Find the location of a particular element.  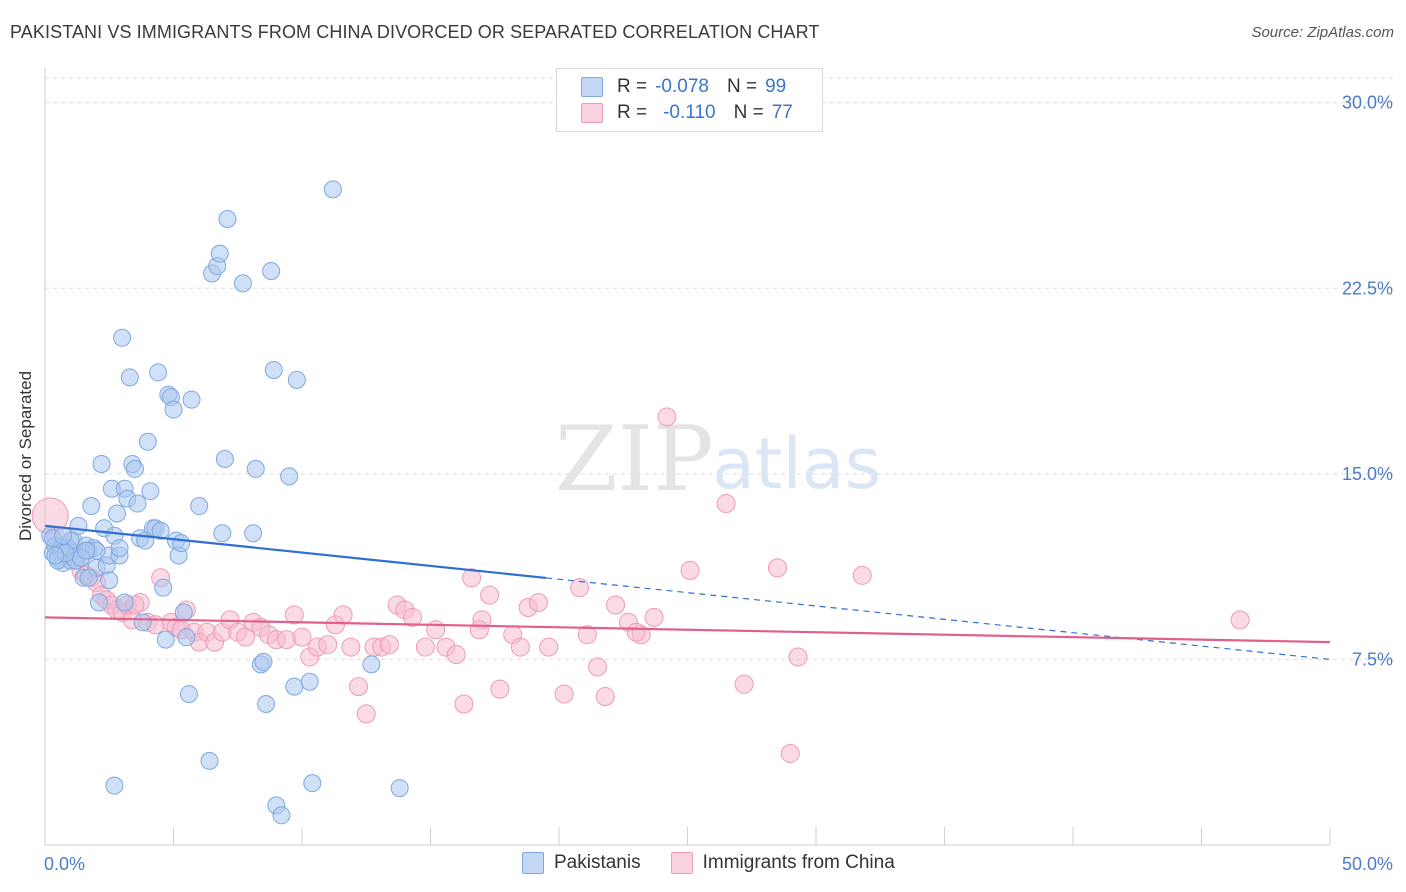

legend-item-pakistanis: Pakistanis is located at coordinates (581, 863).